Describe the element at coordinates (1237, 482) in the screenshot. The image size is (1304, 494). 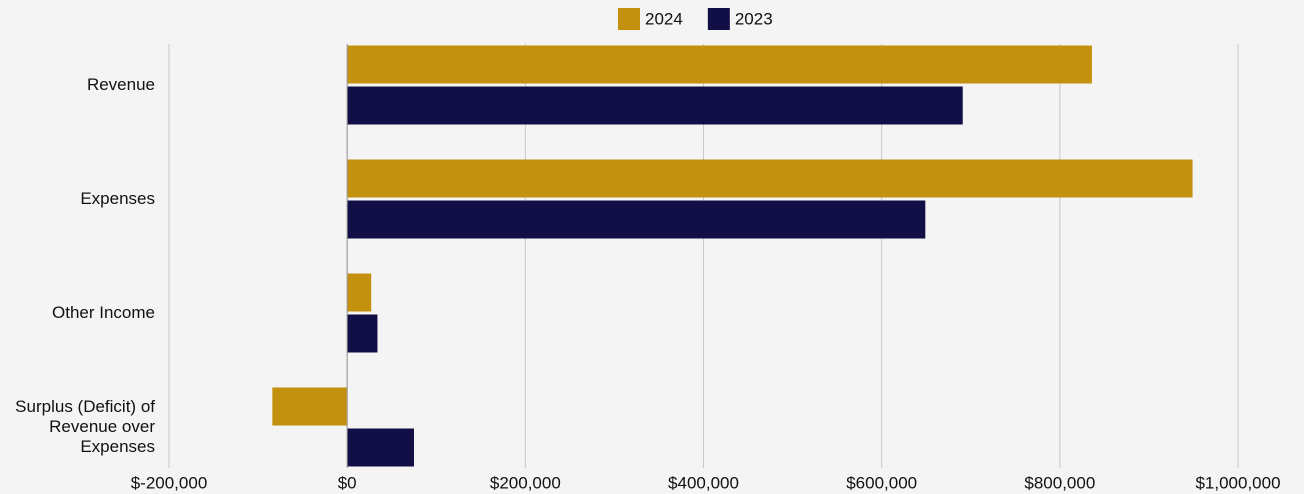
I see `x-tick-label: $1,000,000` at that location.